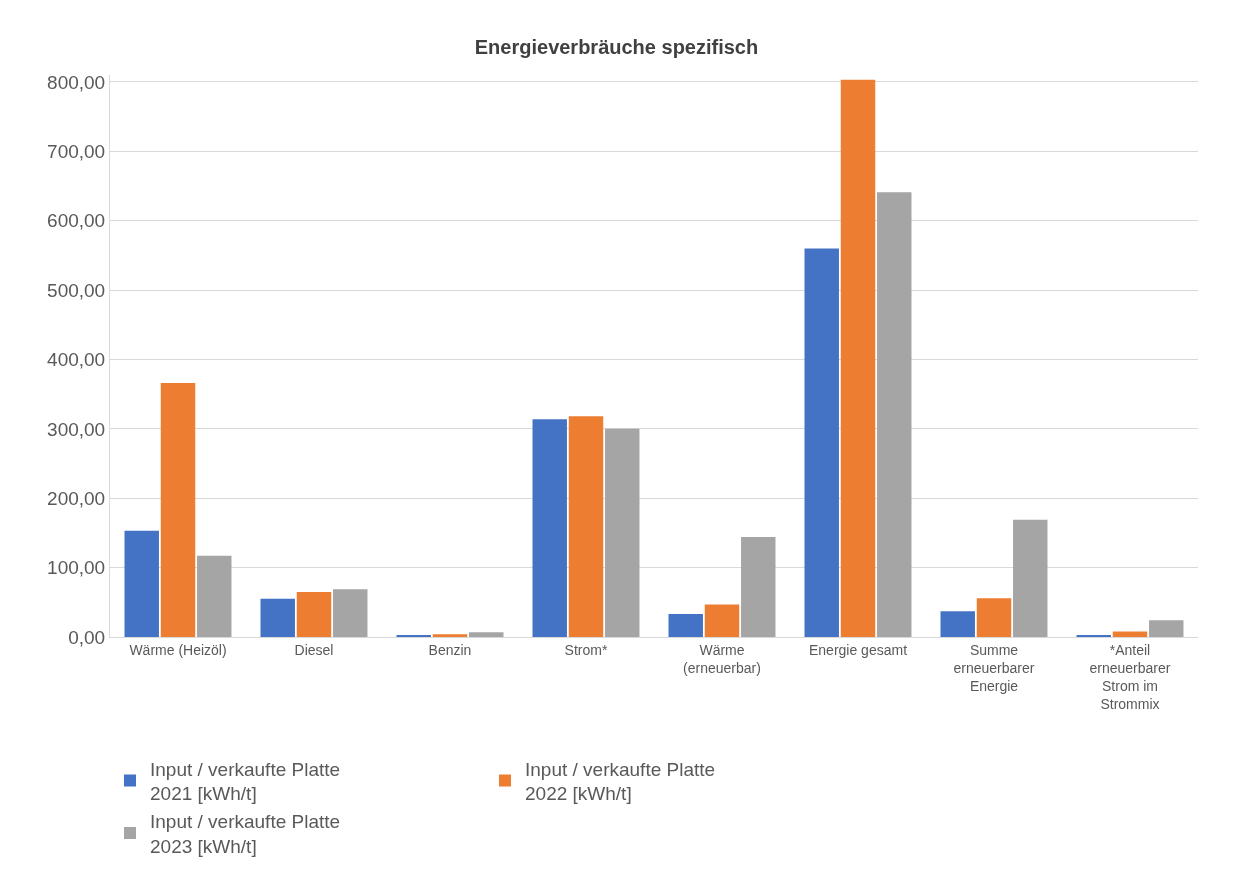 The image size is (1233, 887). Describe the element at coordinates (76, 429) in the screenshot. I see `y-tick-label: 300,00` at that location.